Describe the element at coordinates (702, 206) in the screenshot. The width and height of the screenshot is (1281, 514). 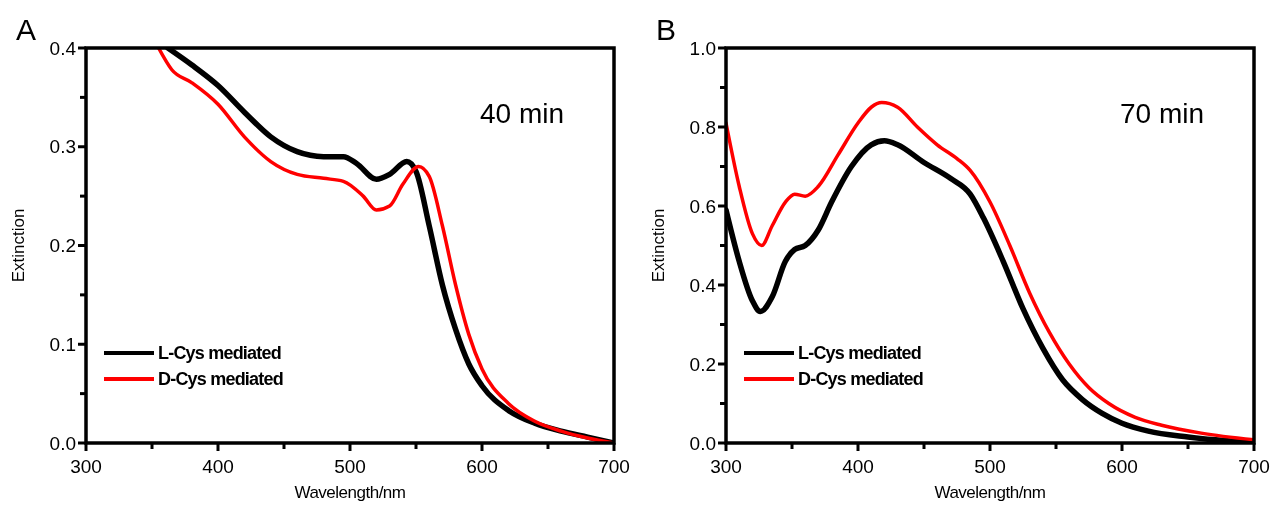
I see `y-tick-label: 0.6` at that location.